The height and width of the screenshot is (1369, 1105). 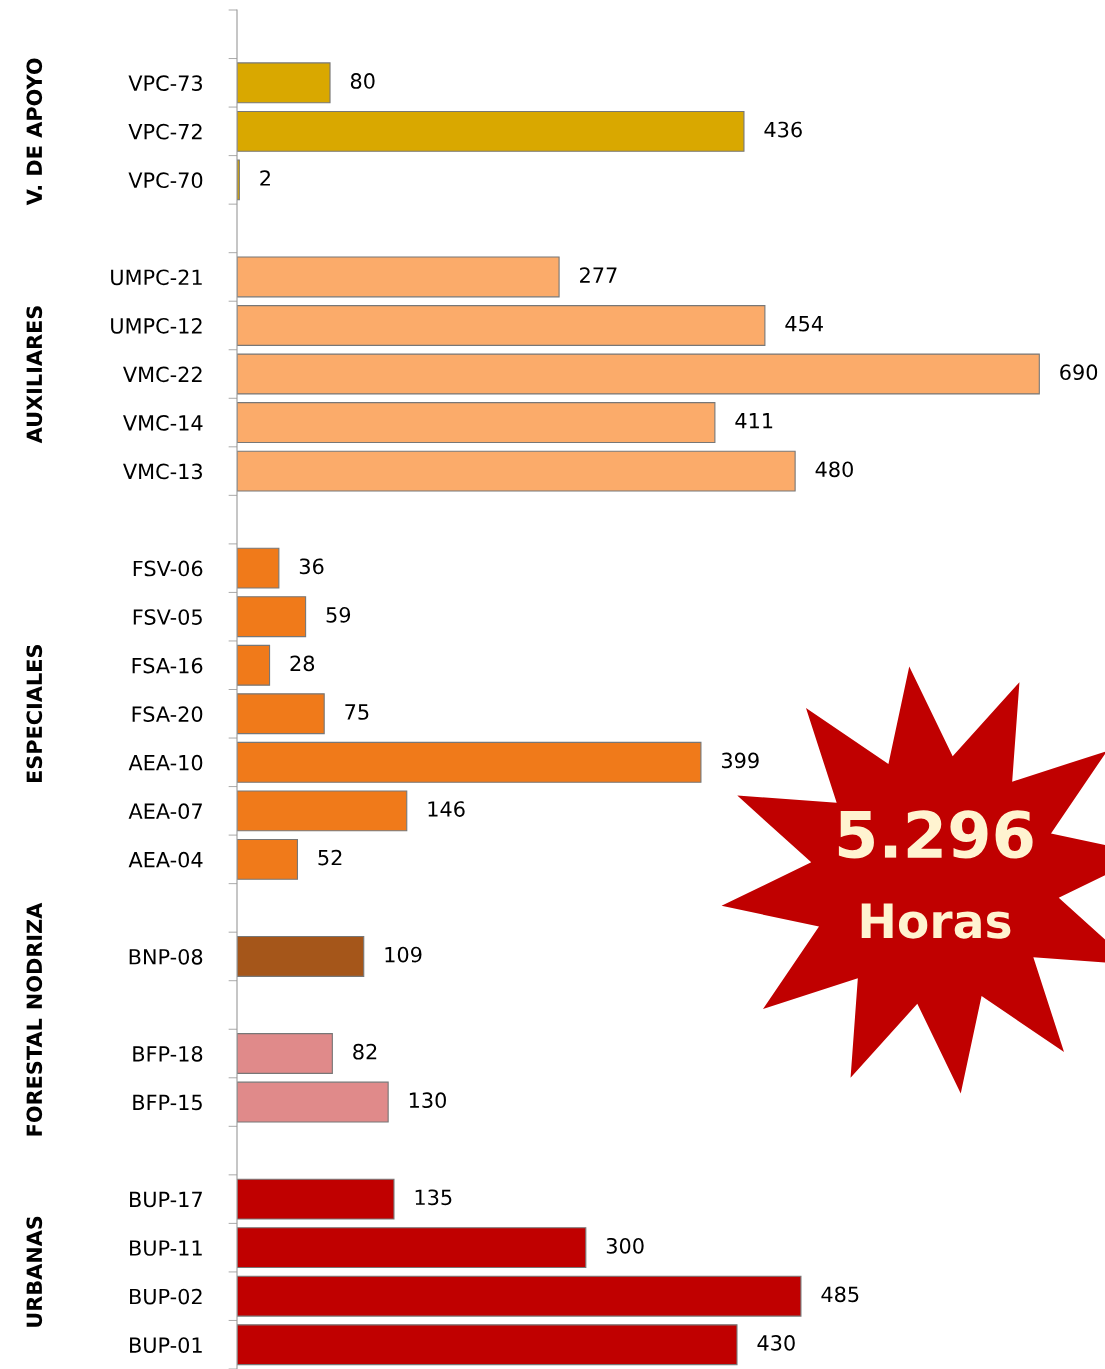 What do you see at coordinates (166, 1345) in the screenshot?
I see `y-tick-label: BUP-01` at bounding box center [166, 1345].